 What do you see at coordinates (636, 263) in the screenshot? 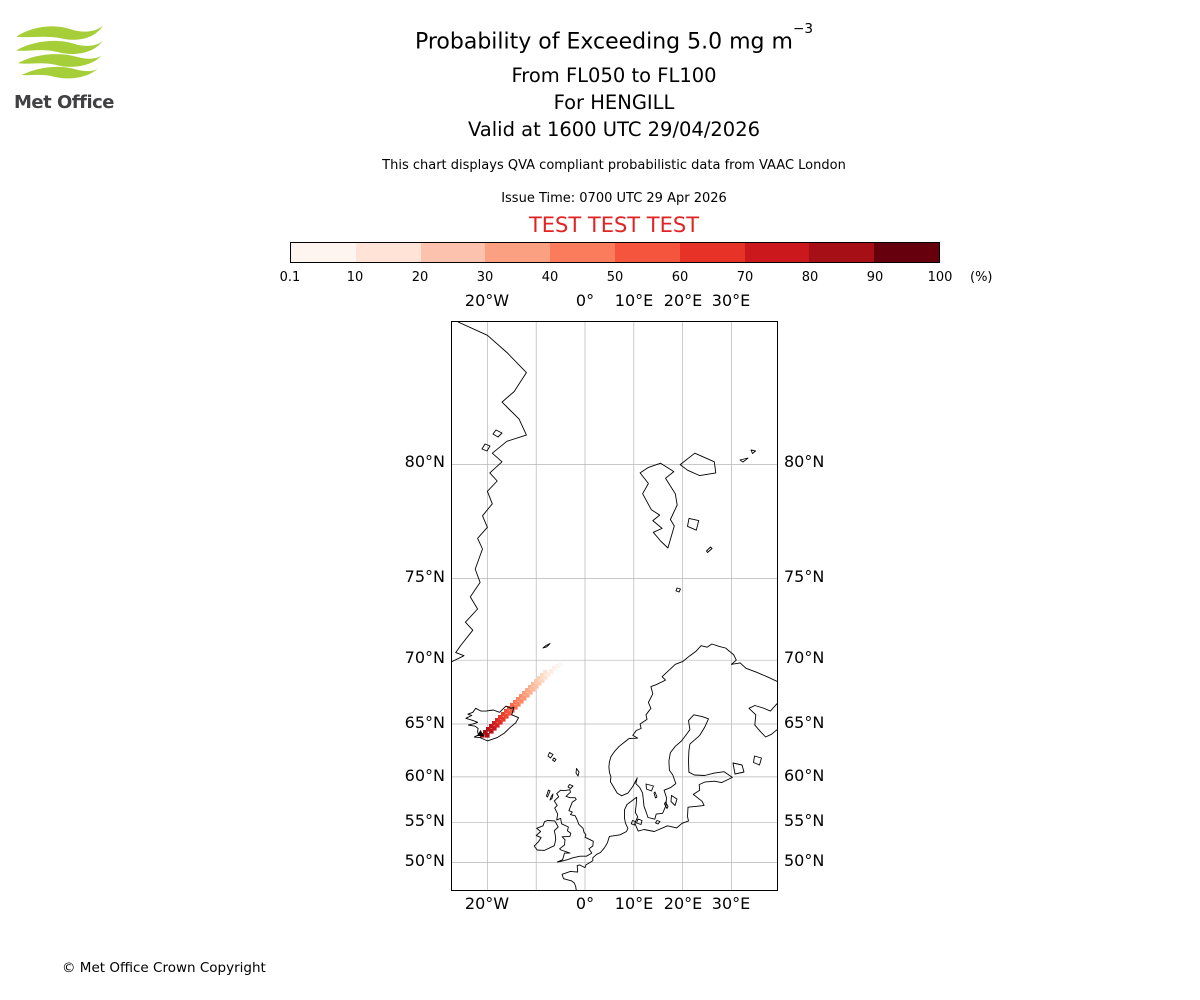
I see `colorbar-ticks: (%) 0.1 10 20 30 40 50 60 70 80 90 100` at bounding box center [636, 263].